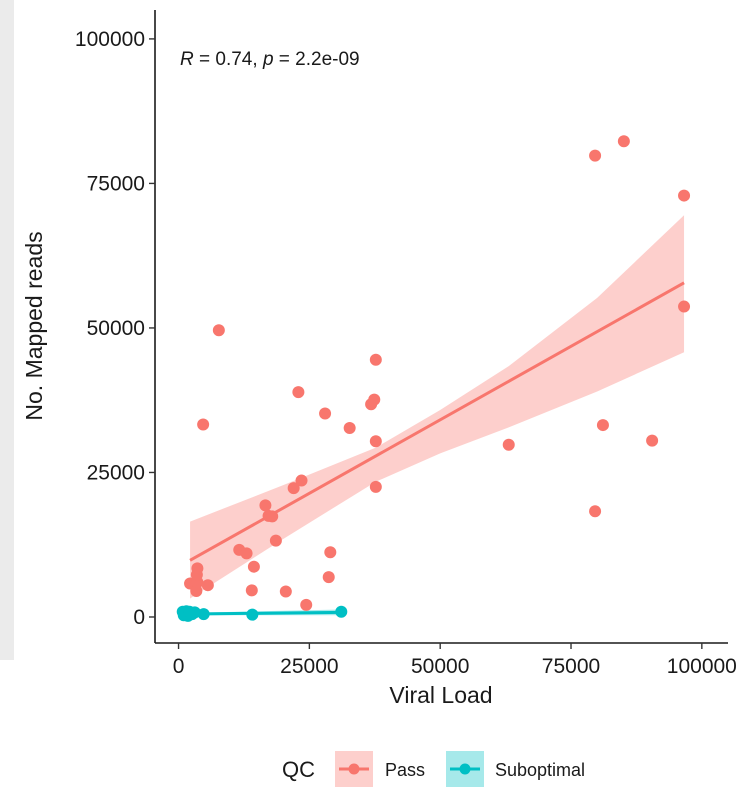 This screenshot has height=790, width=756. I want to click on x-tick-label-0: 0, so click(179, 666).